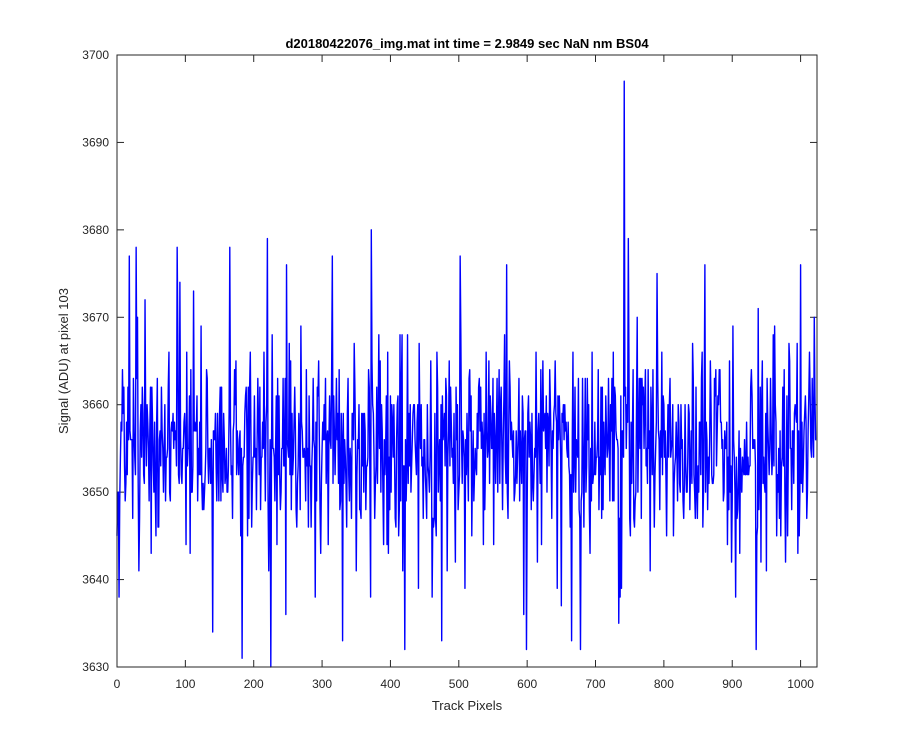 The width and height of the screenshot is (900, 750). Describe the element at coordinates (390, 684) in the screenshot. I see `x-tick-label: 400` at that location.